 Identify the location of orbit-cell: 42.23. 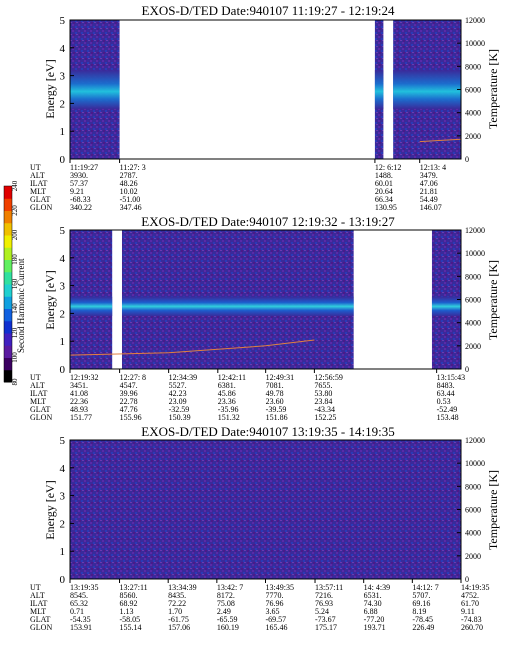
(178, 393).